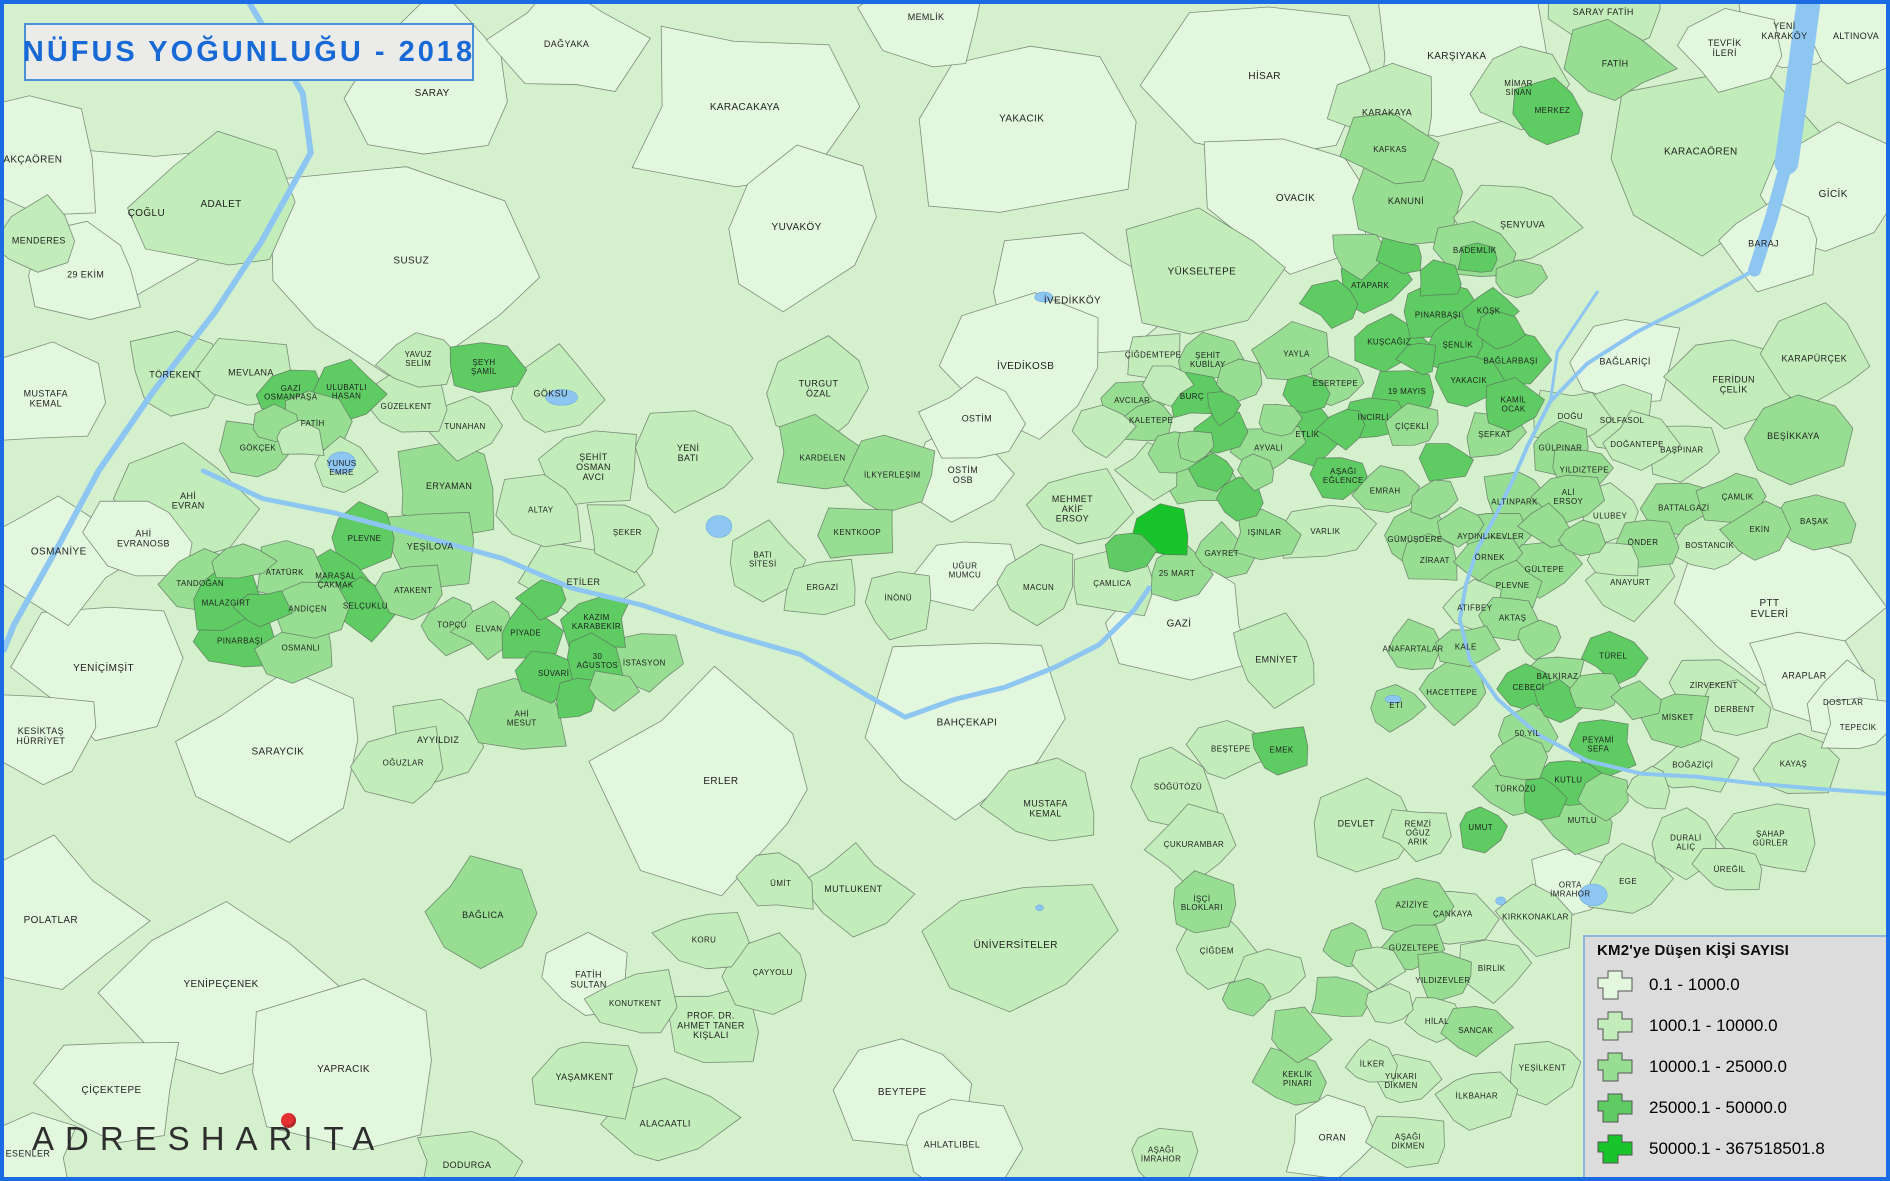  What do you see at coordinates (1437, 1021) in the screenshot?
I see `map-region-label: HİLAL` at bounding box center [1437, 1021].